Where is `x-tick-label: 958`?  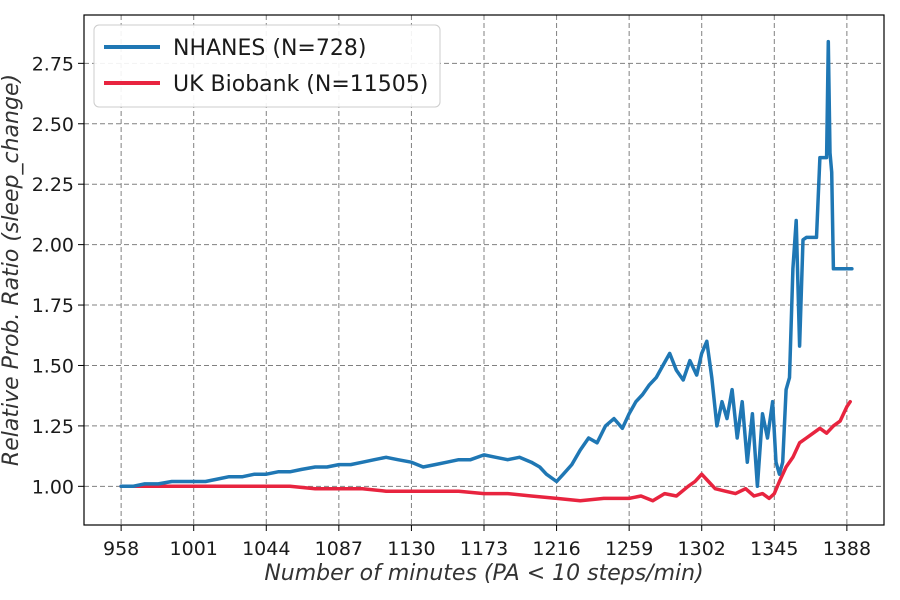
x-tick-label: 958 is located at coordinates (121, 549).